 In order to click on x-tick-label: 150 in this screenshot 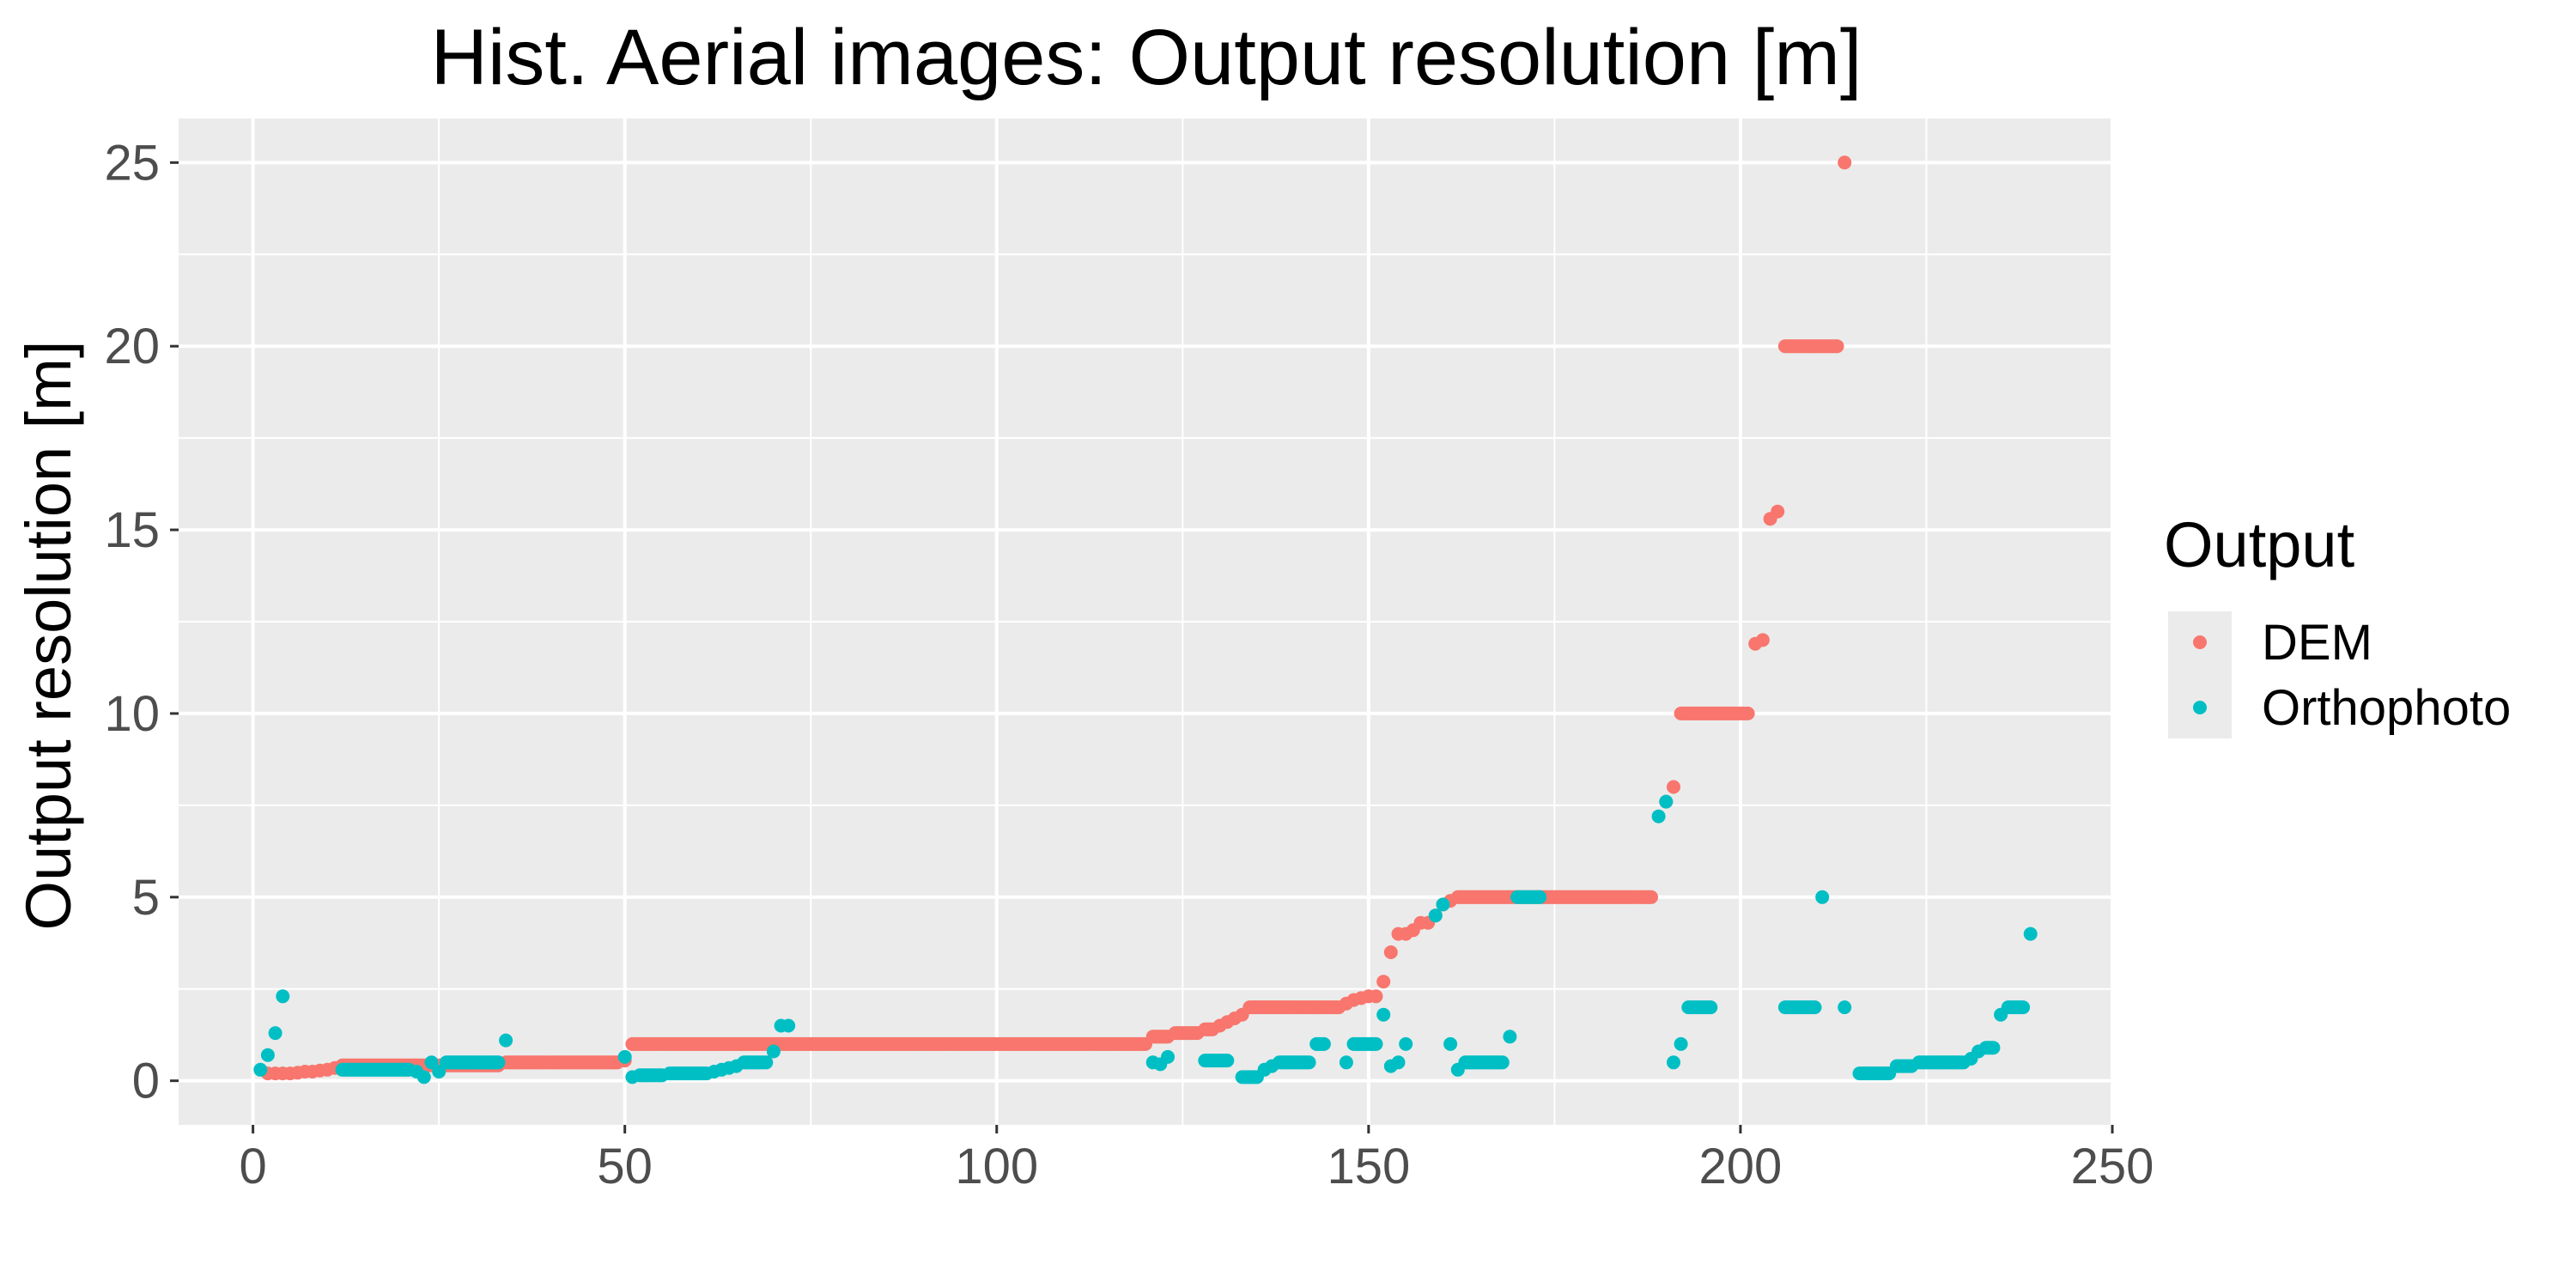, I will do `click(1368, 1166)`.